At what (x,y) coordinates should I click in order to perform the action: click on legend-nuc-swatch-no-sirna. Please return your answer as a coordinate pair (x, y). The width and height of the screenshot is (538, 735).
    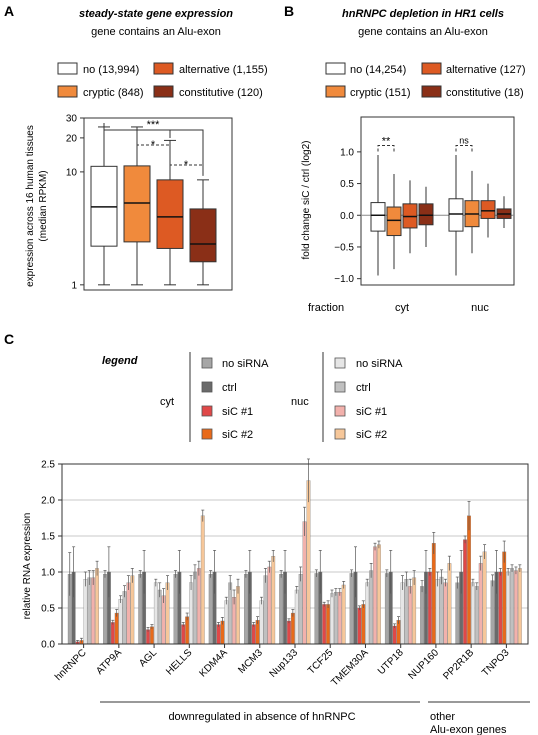
    Looking at the image, I should click on (340, 363).